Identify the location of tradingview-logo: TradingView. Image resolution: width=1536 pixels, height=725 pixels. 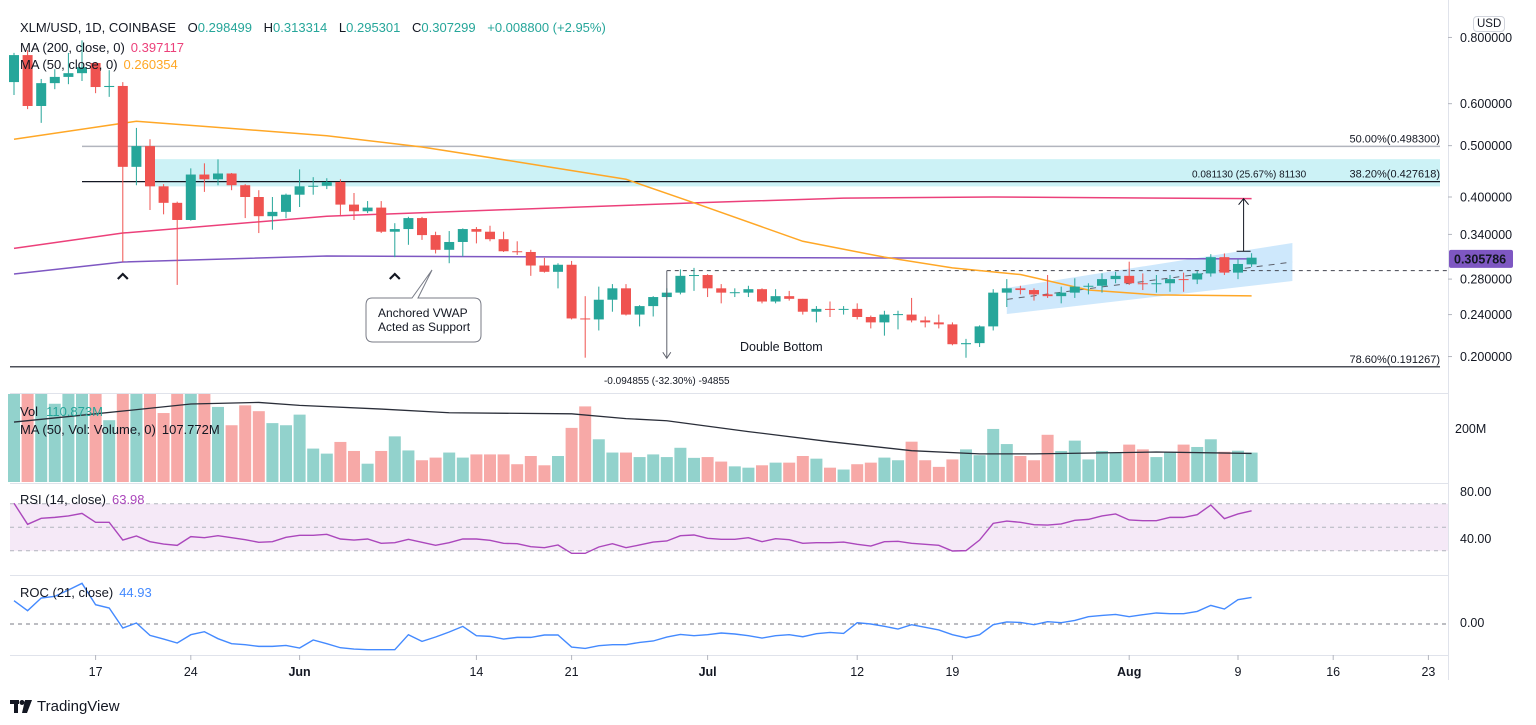
(65, 706).